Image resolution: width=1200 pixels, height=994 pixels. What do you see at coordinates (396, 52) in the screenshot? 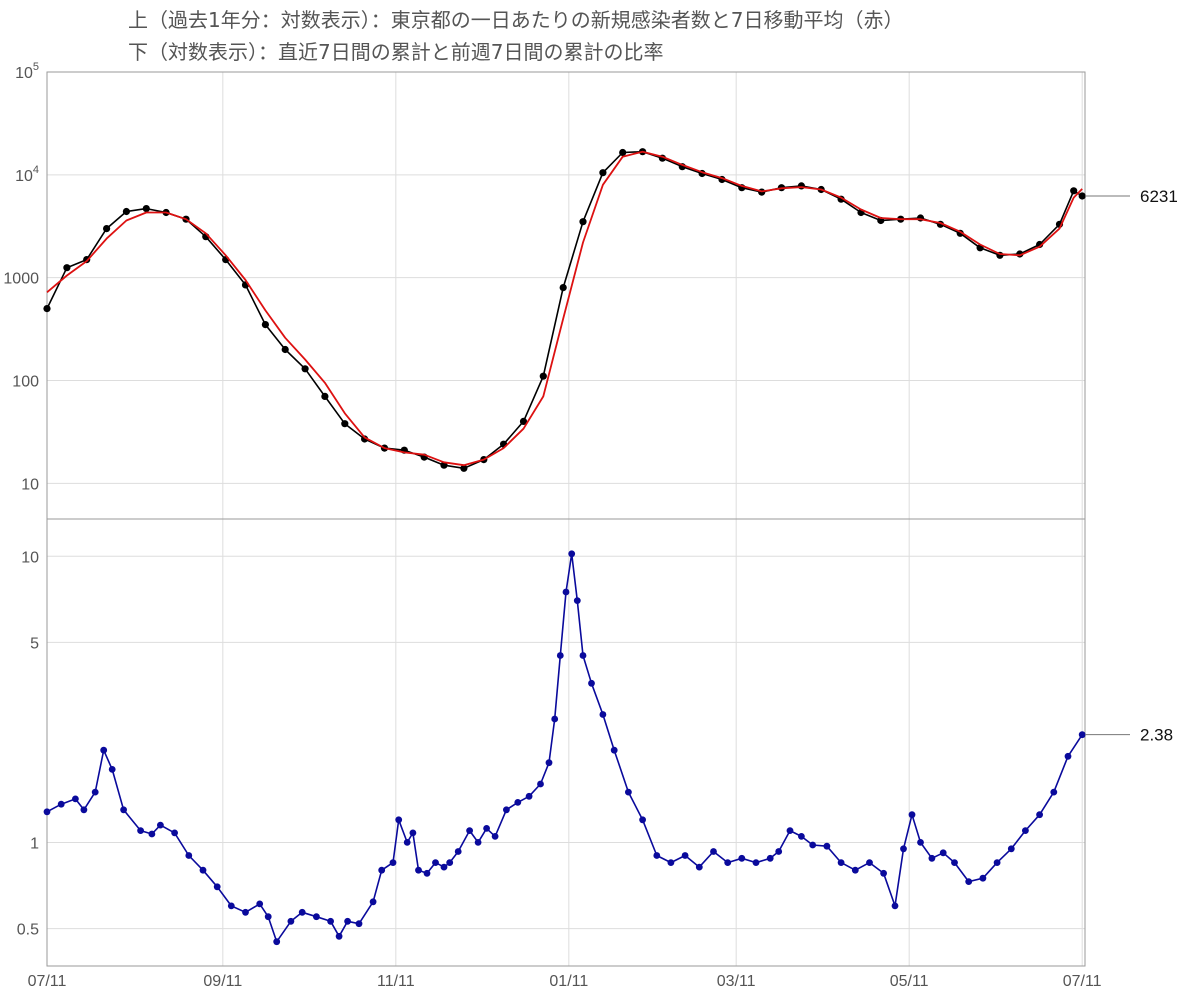
I see `chart-title-line-2: 下（対数表示）：直近7日間の累計と前週7日間の累計の比率` at bounding box center [396, 52].